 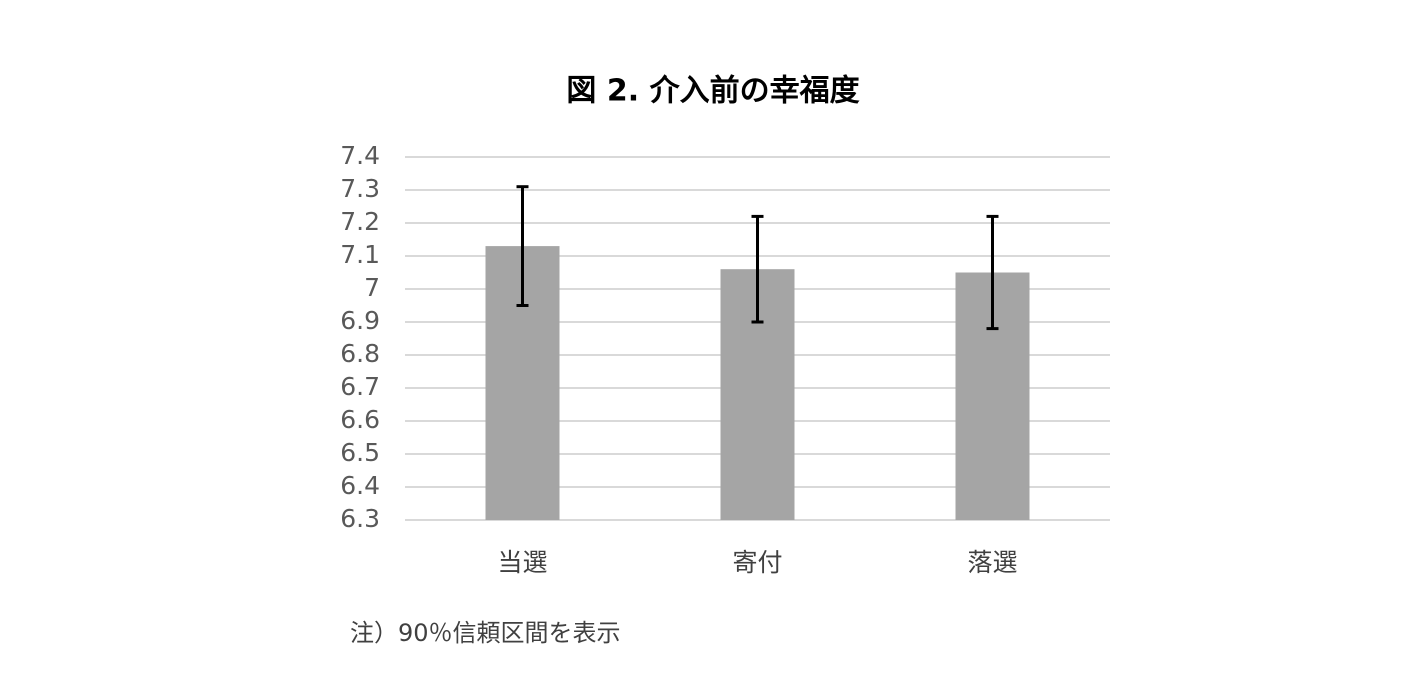 I want to click on y-tick-label: 7.3, so click(x=360, y=188).